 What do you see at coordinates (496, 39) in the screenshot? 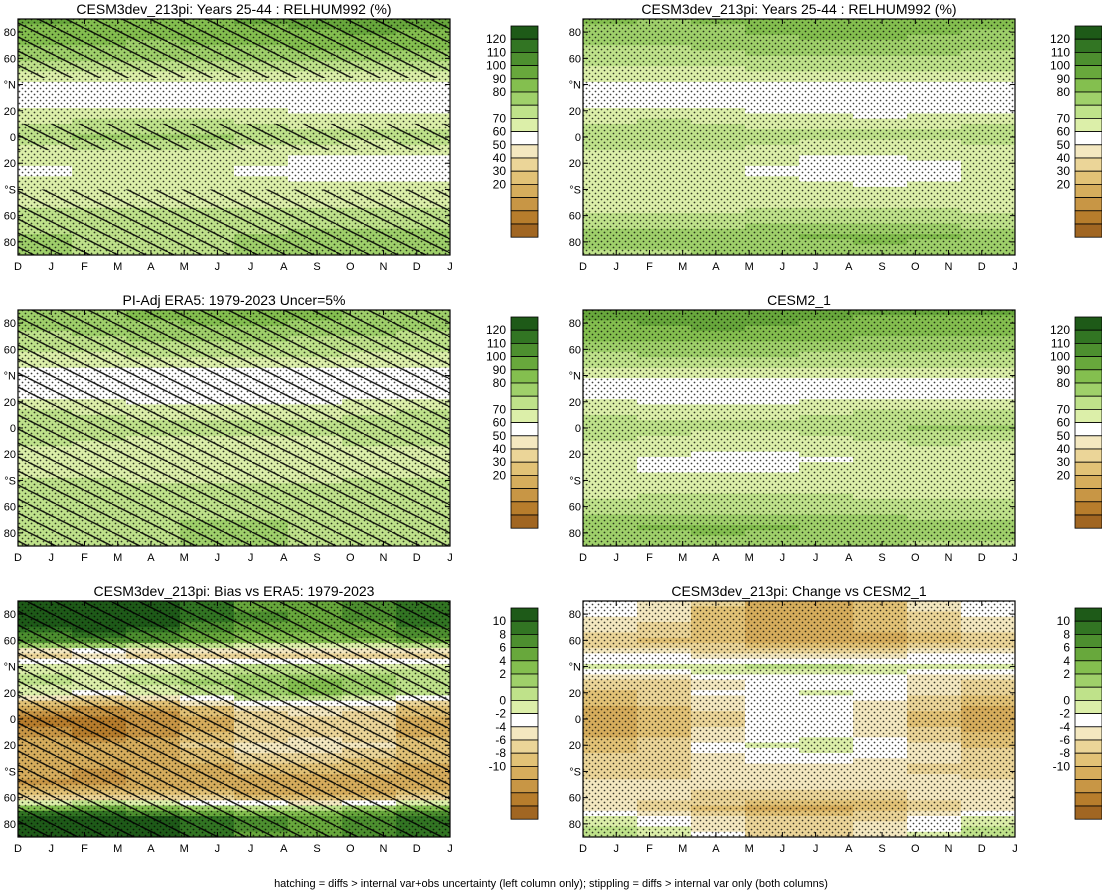
I see `colorbar-label: 120` at bounding box center [496, 39].